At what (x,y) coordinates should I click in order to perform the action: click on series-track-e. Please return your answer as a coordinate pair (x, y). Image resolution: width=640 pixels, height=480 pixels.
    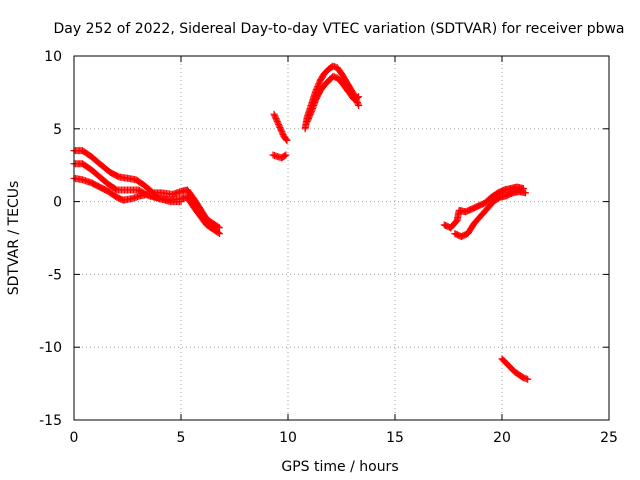
    Looking at the image, I should click on (515, 369).